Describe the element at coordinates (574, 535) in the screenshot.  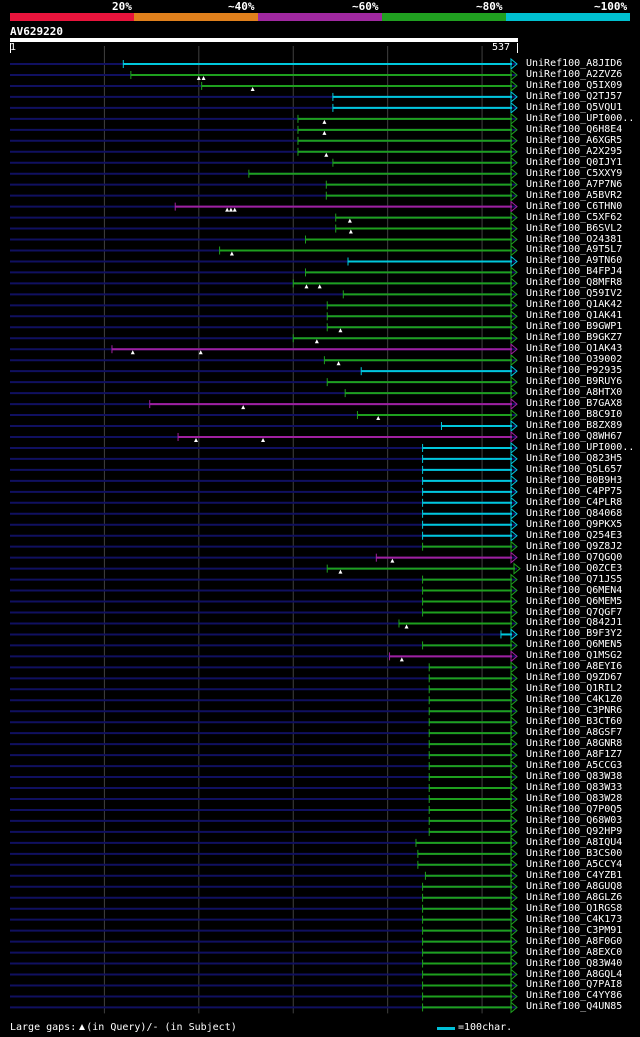
I see `hit-label: UniRef100_Q254E3` at that location.